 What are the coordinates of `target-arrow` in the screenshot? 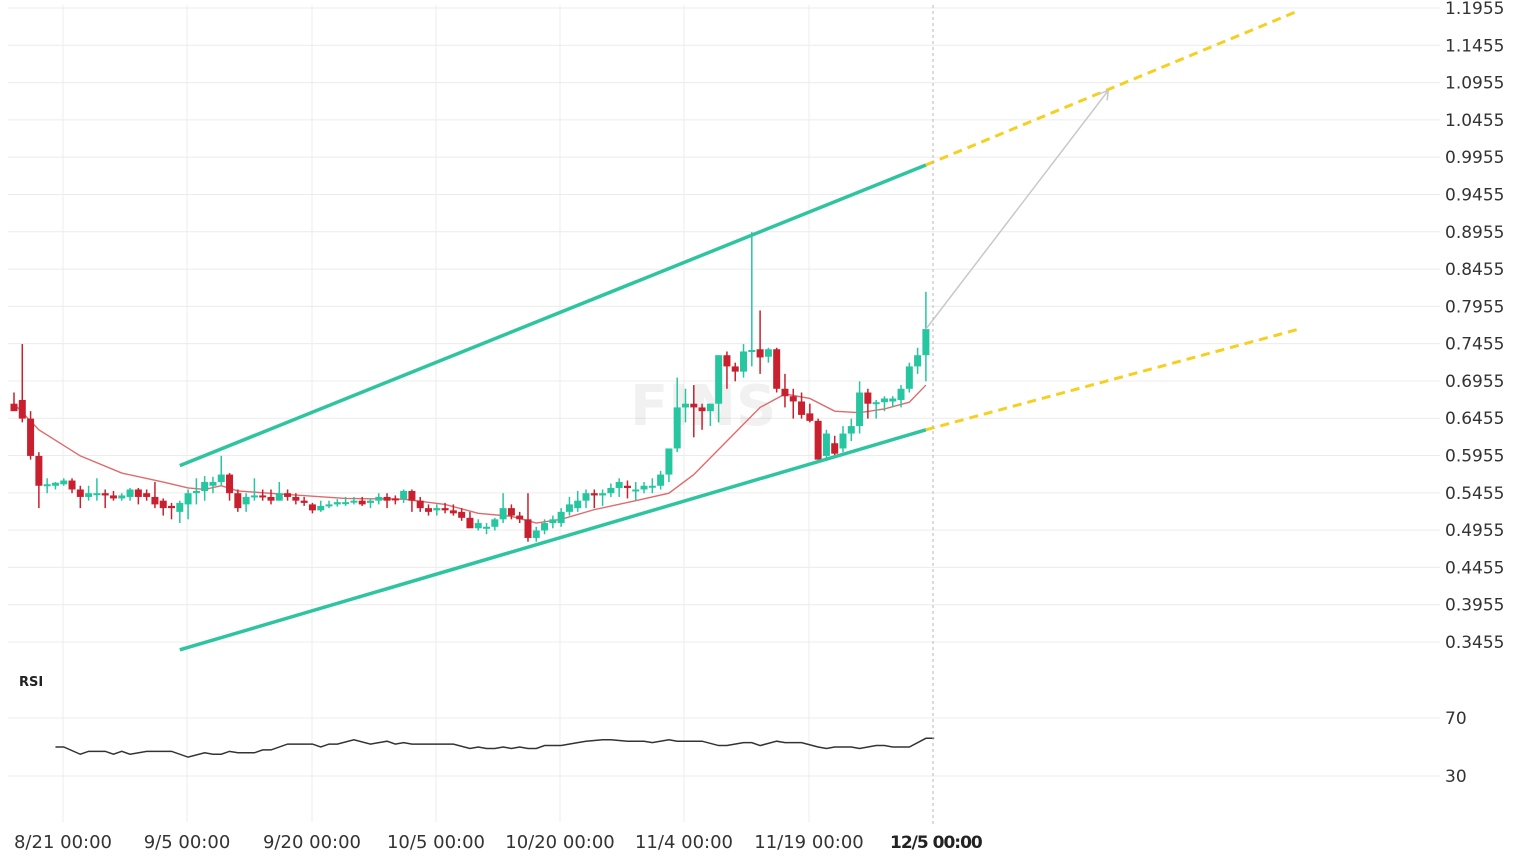 It's located at (1017, 209).